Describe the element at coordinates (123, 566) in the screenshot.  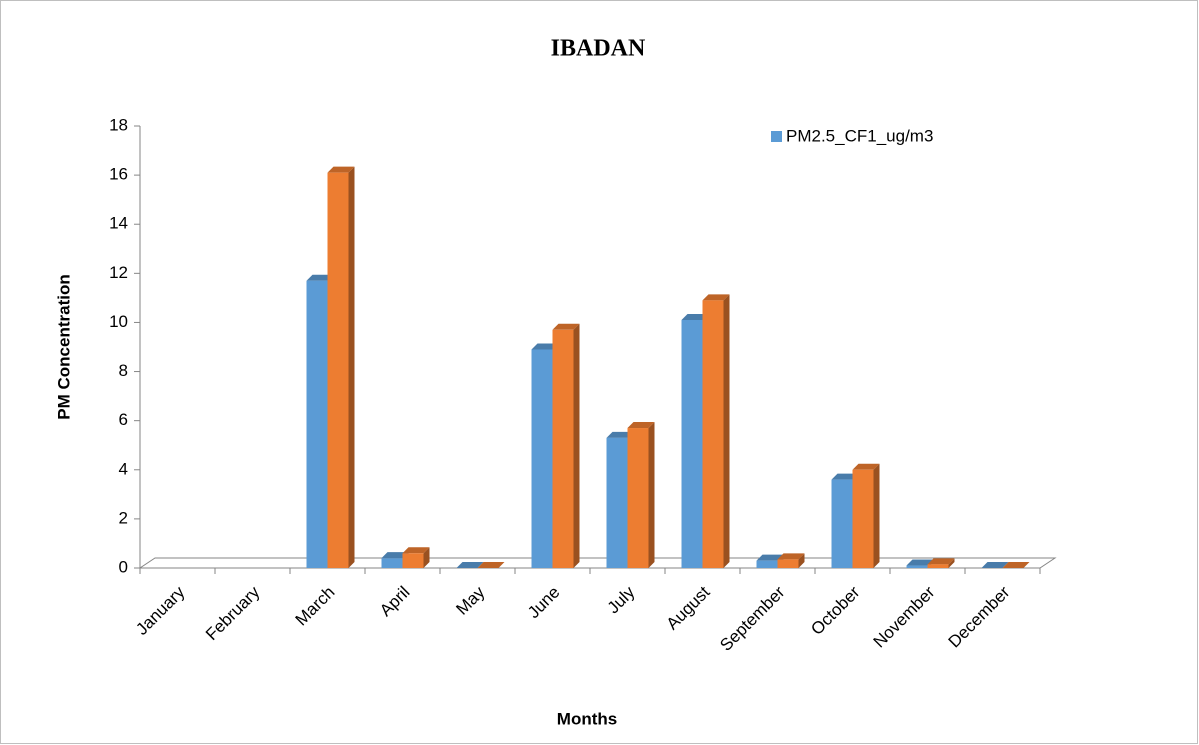
I see `y-tick-label: 0` at that location.